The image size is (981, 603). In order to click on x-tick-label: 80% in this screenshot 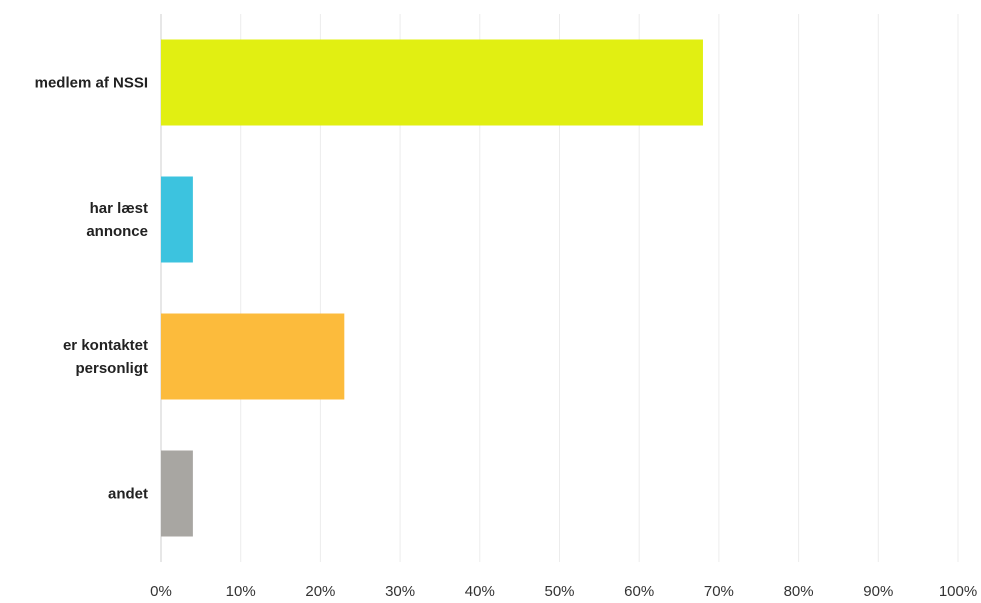, I will do `click(799, 591)`.